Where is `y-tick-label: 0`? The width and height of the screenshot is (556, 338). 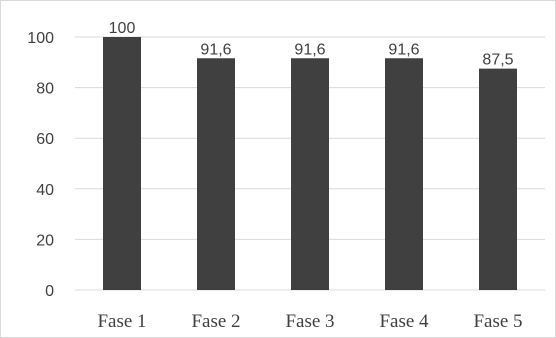 y-tick-label: 0 is located at coordinates (49, 291).